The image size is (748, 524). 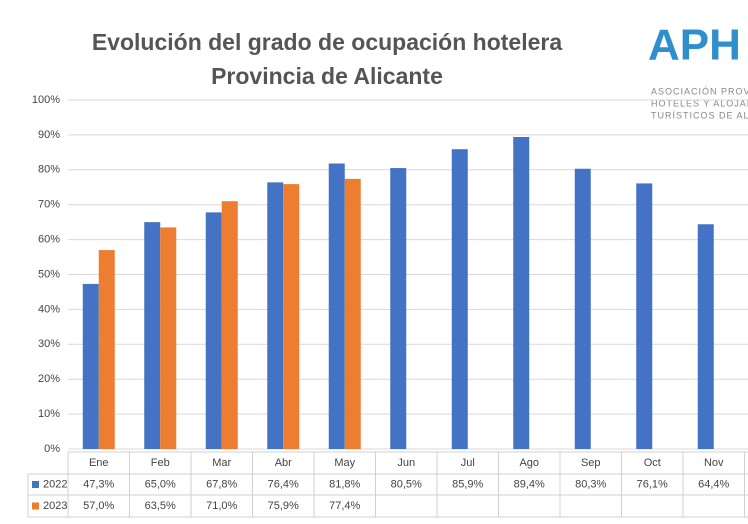 I want to click on data-label: 65,0%, so click(x=160, y=484).